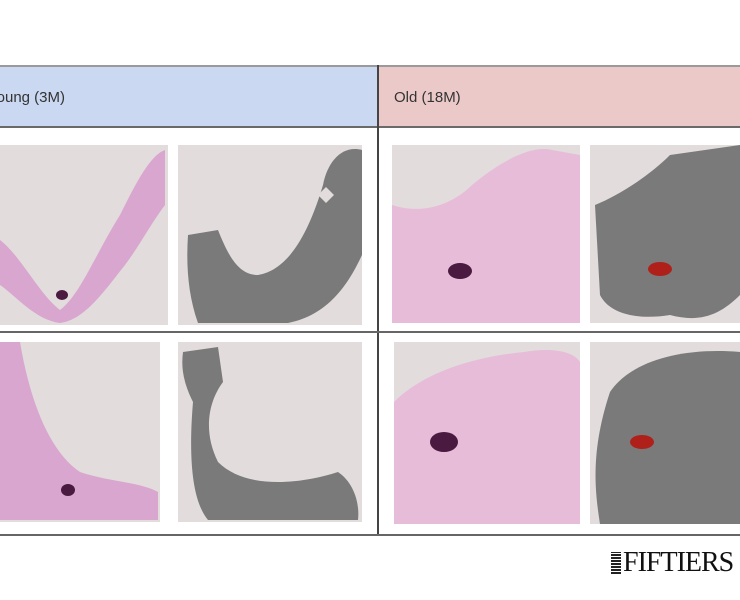 This screenshot has width=740, height=600. What do you see at coordinates (370, 535) in the screenshot?
I see `bottom-divider` at bounding box center [370, 535].